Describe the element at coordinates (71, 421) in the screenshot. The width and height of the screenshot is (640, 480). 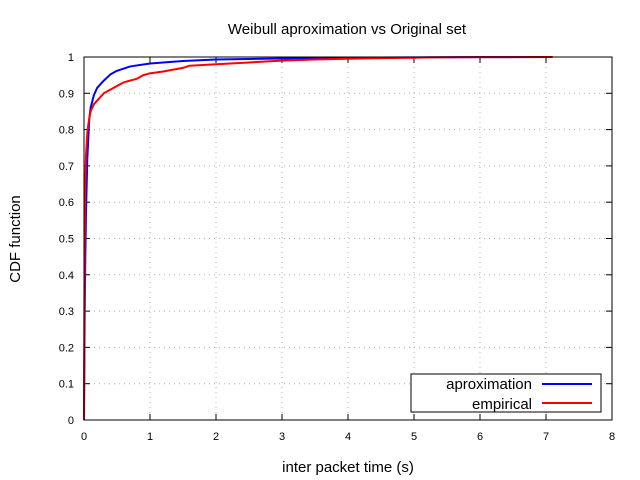
I see `y-tick-label: 0` at that location.